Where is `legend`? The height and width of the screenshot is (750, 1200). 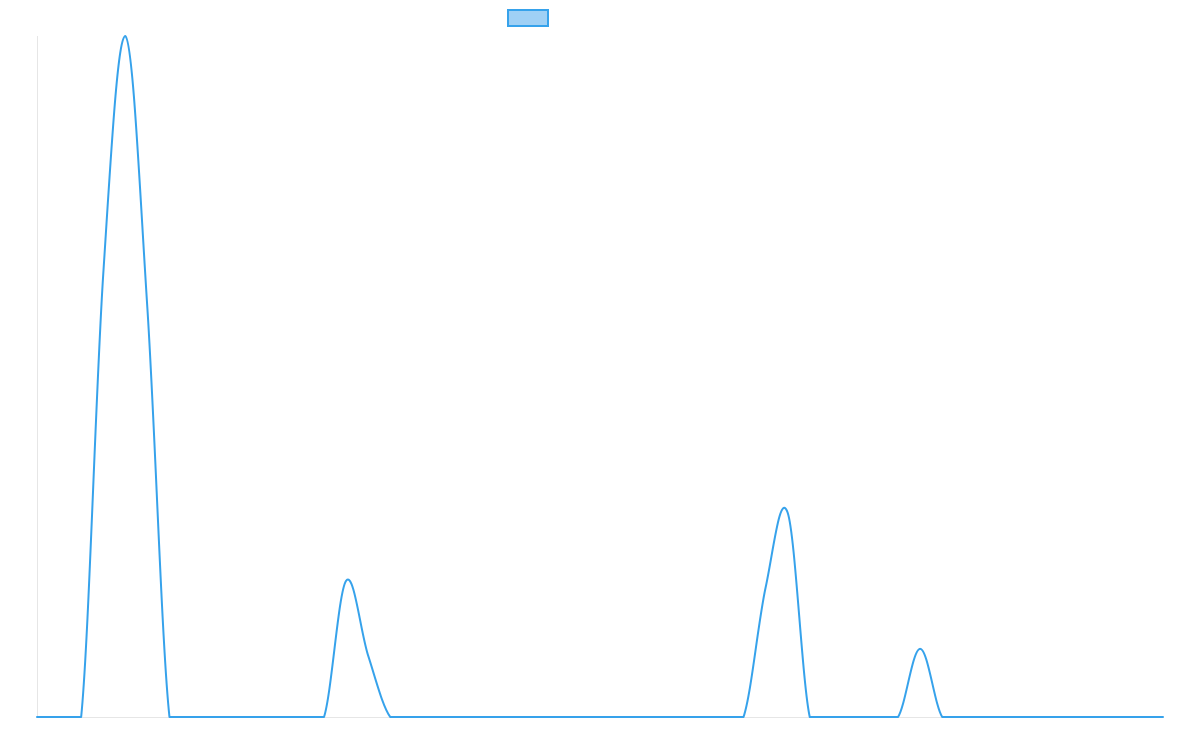
legend is located at coordinates (528, 18).